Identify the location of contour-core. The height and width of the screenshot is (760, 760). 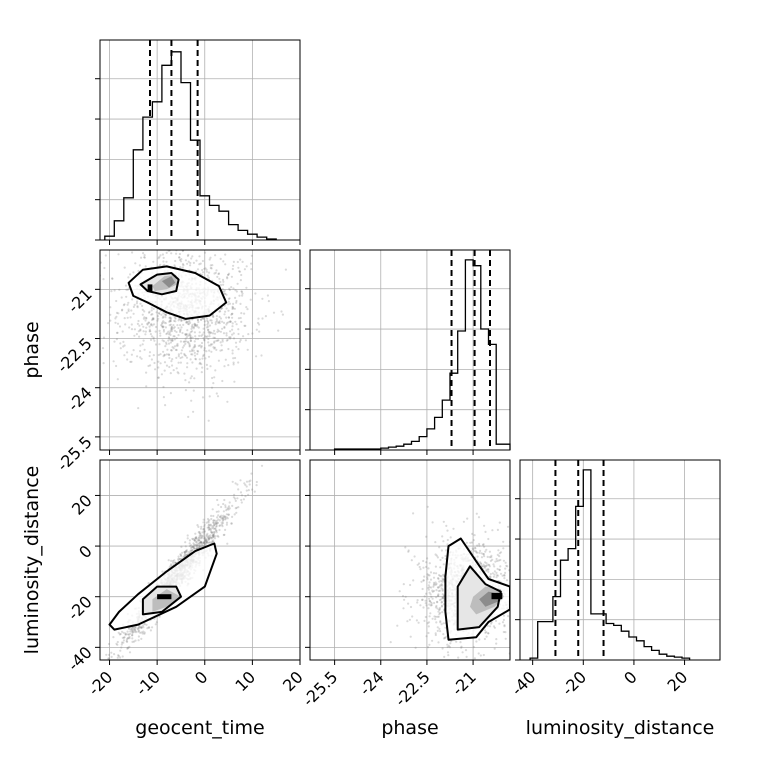
(164, 597).